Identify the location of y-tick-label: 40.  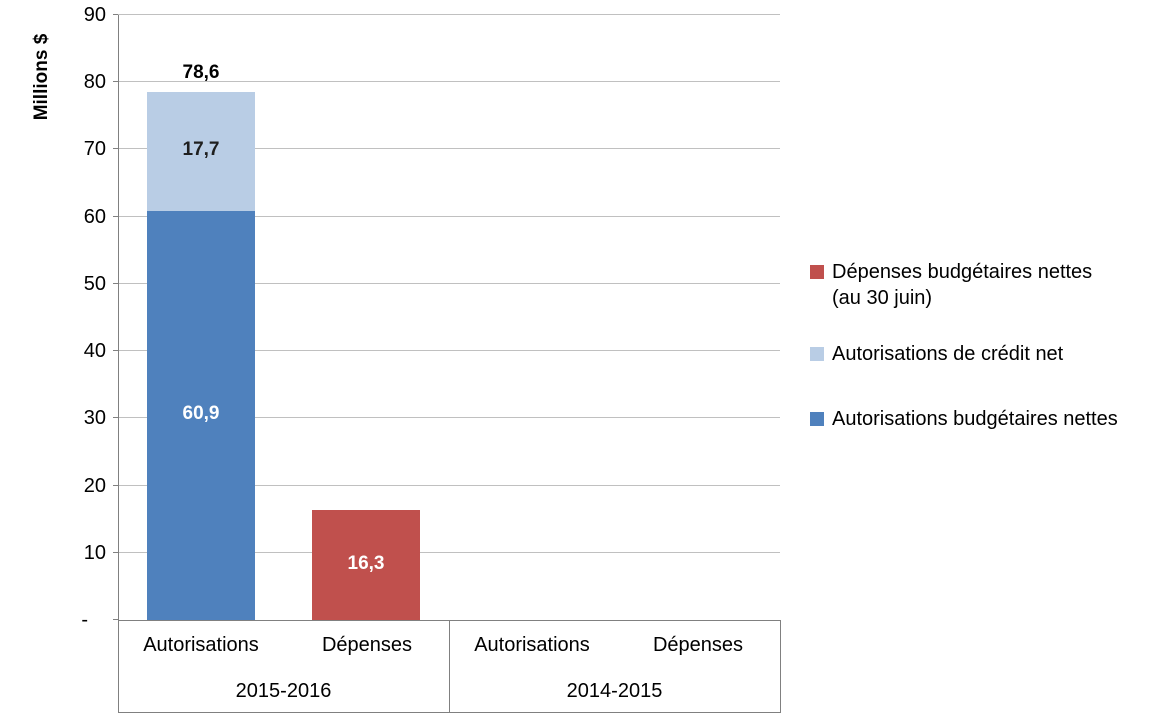
(94, 351).